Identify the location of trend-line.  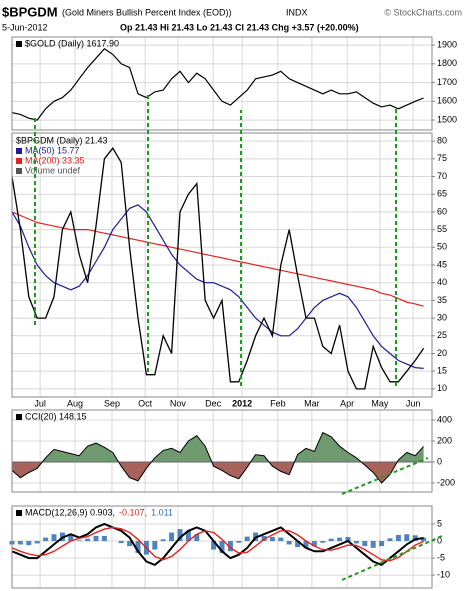
(385, 476).